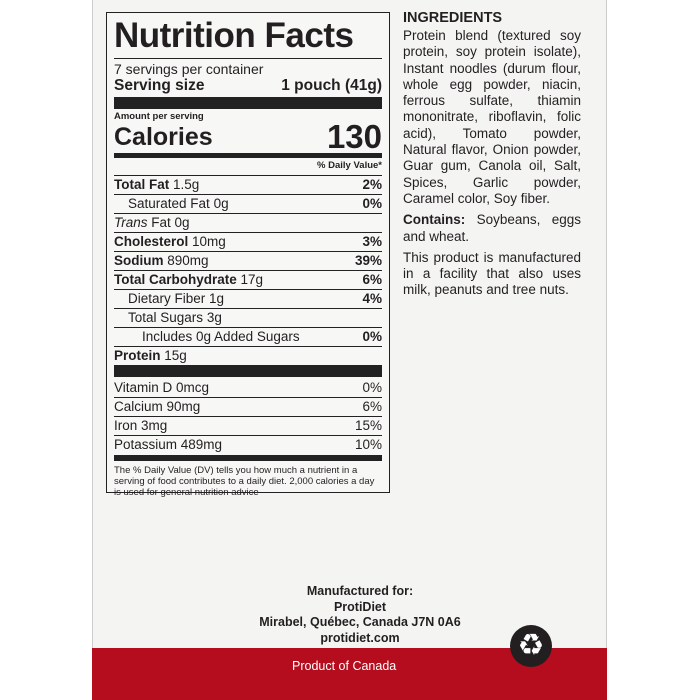 This screenshot has width=700, height=700. Describe the element at coordinates (372, 184) in the screenshot. I see `nutrient-dv: 2%` at that location.